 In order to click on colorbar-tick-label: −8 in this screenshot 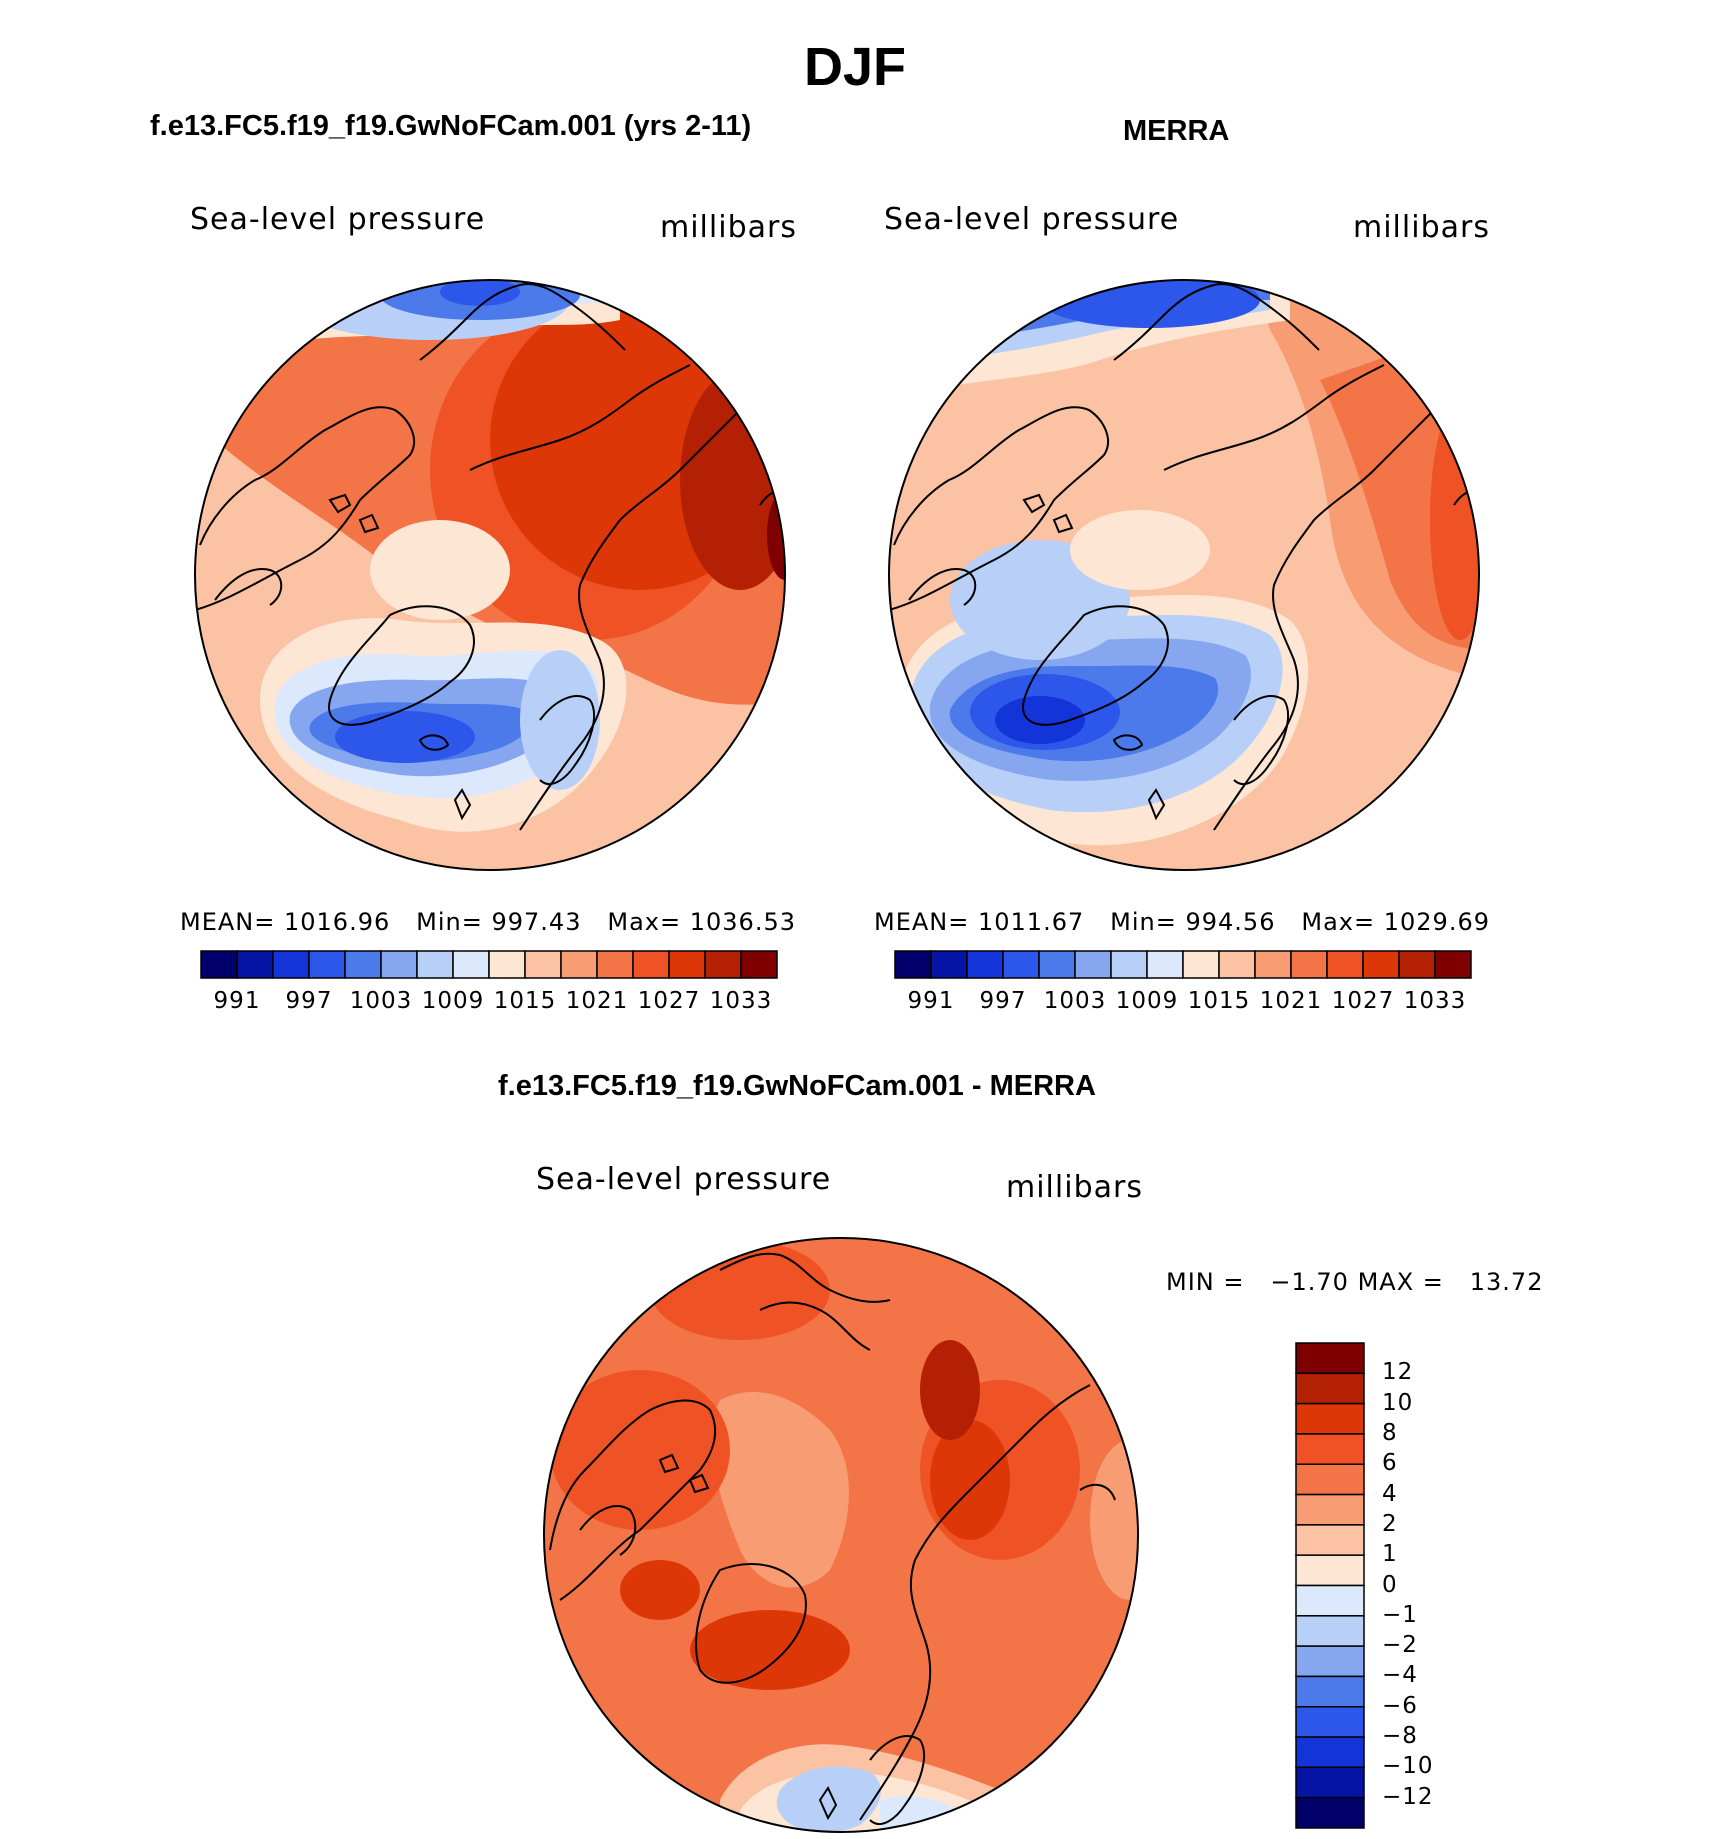, I will do `click(1400, 1736)`.